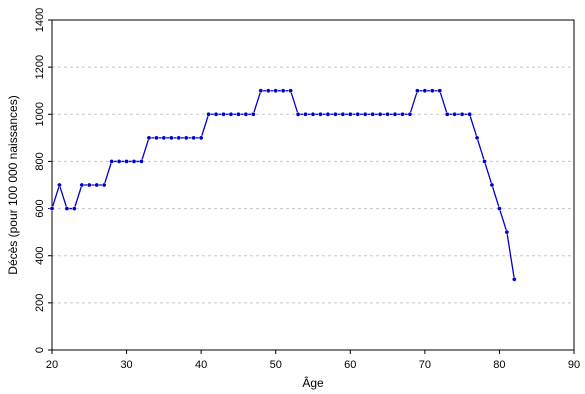 The height and width of the screenshot is (394, 585). Describe the element at coordinates (40, 350) in the screenshot. I see `y-tick-label: 0` at that location.